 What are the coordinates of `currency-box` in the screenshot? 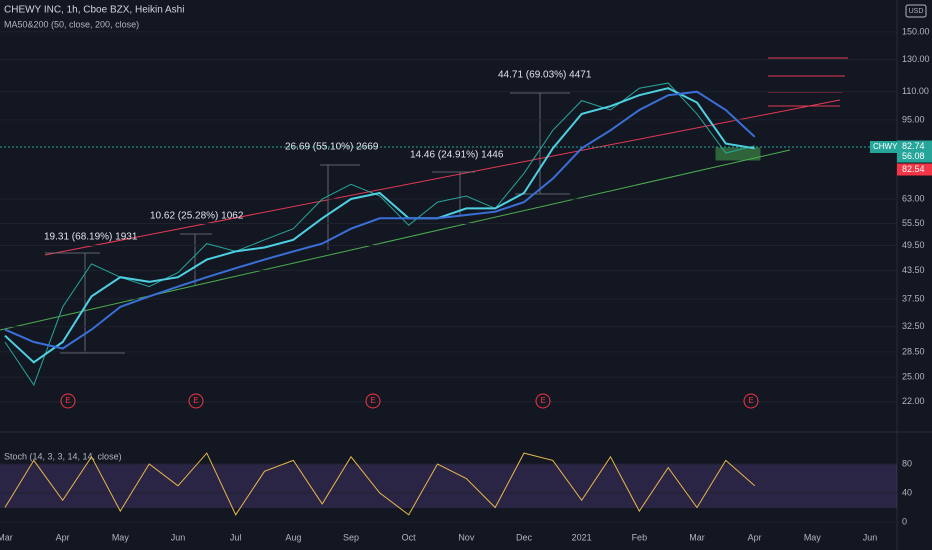 It's located at (916, 11).